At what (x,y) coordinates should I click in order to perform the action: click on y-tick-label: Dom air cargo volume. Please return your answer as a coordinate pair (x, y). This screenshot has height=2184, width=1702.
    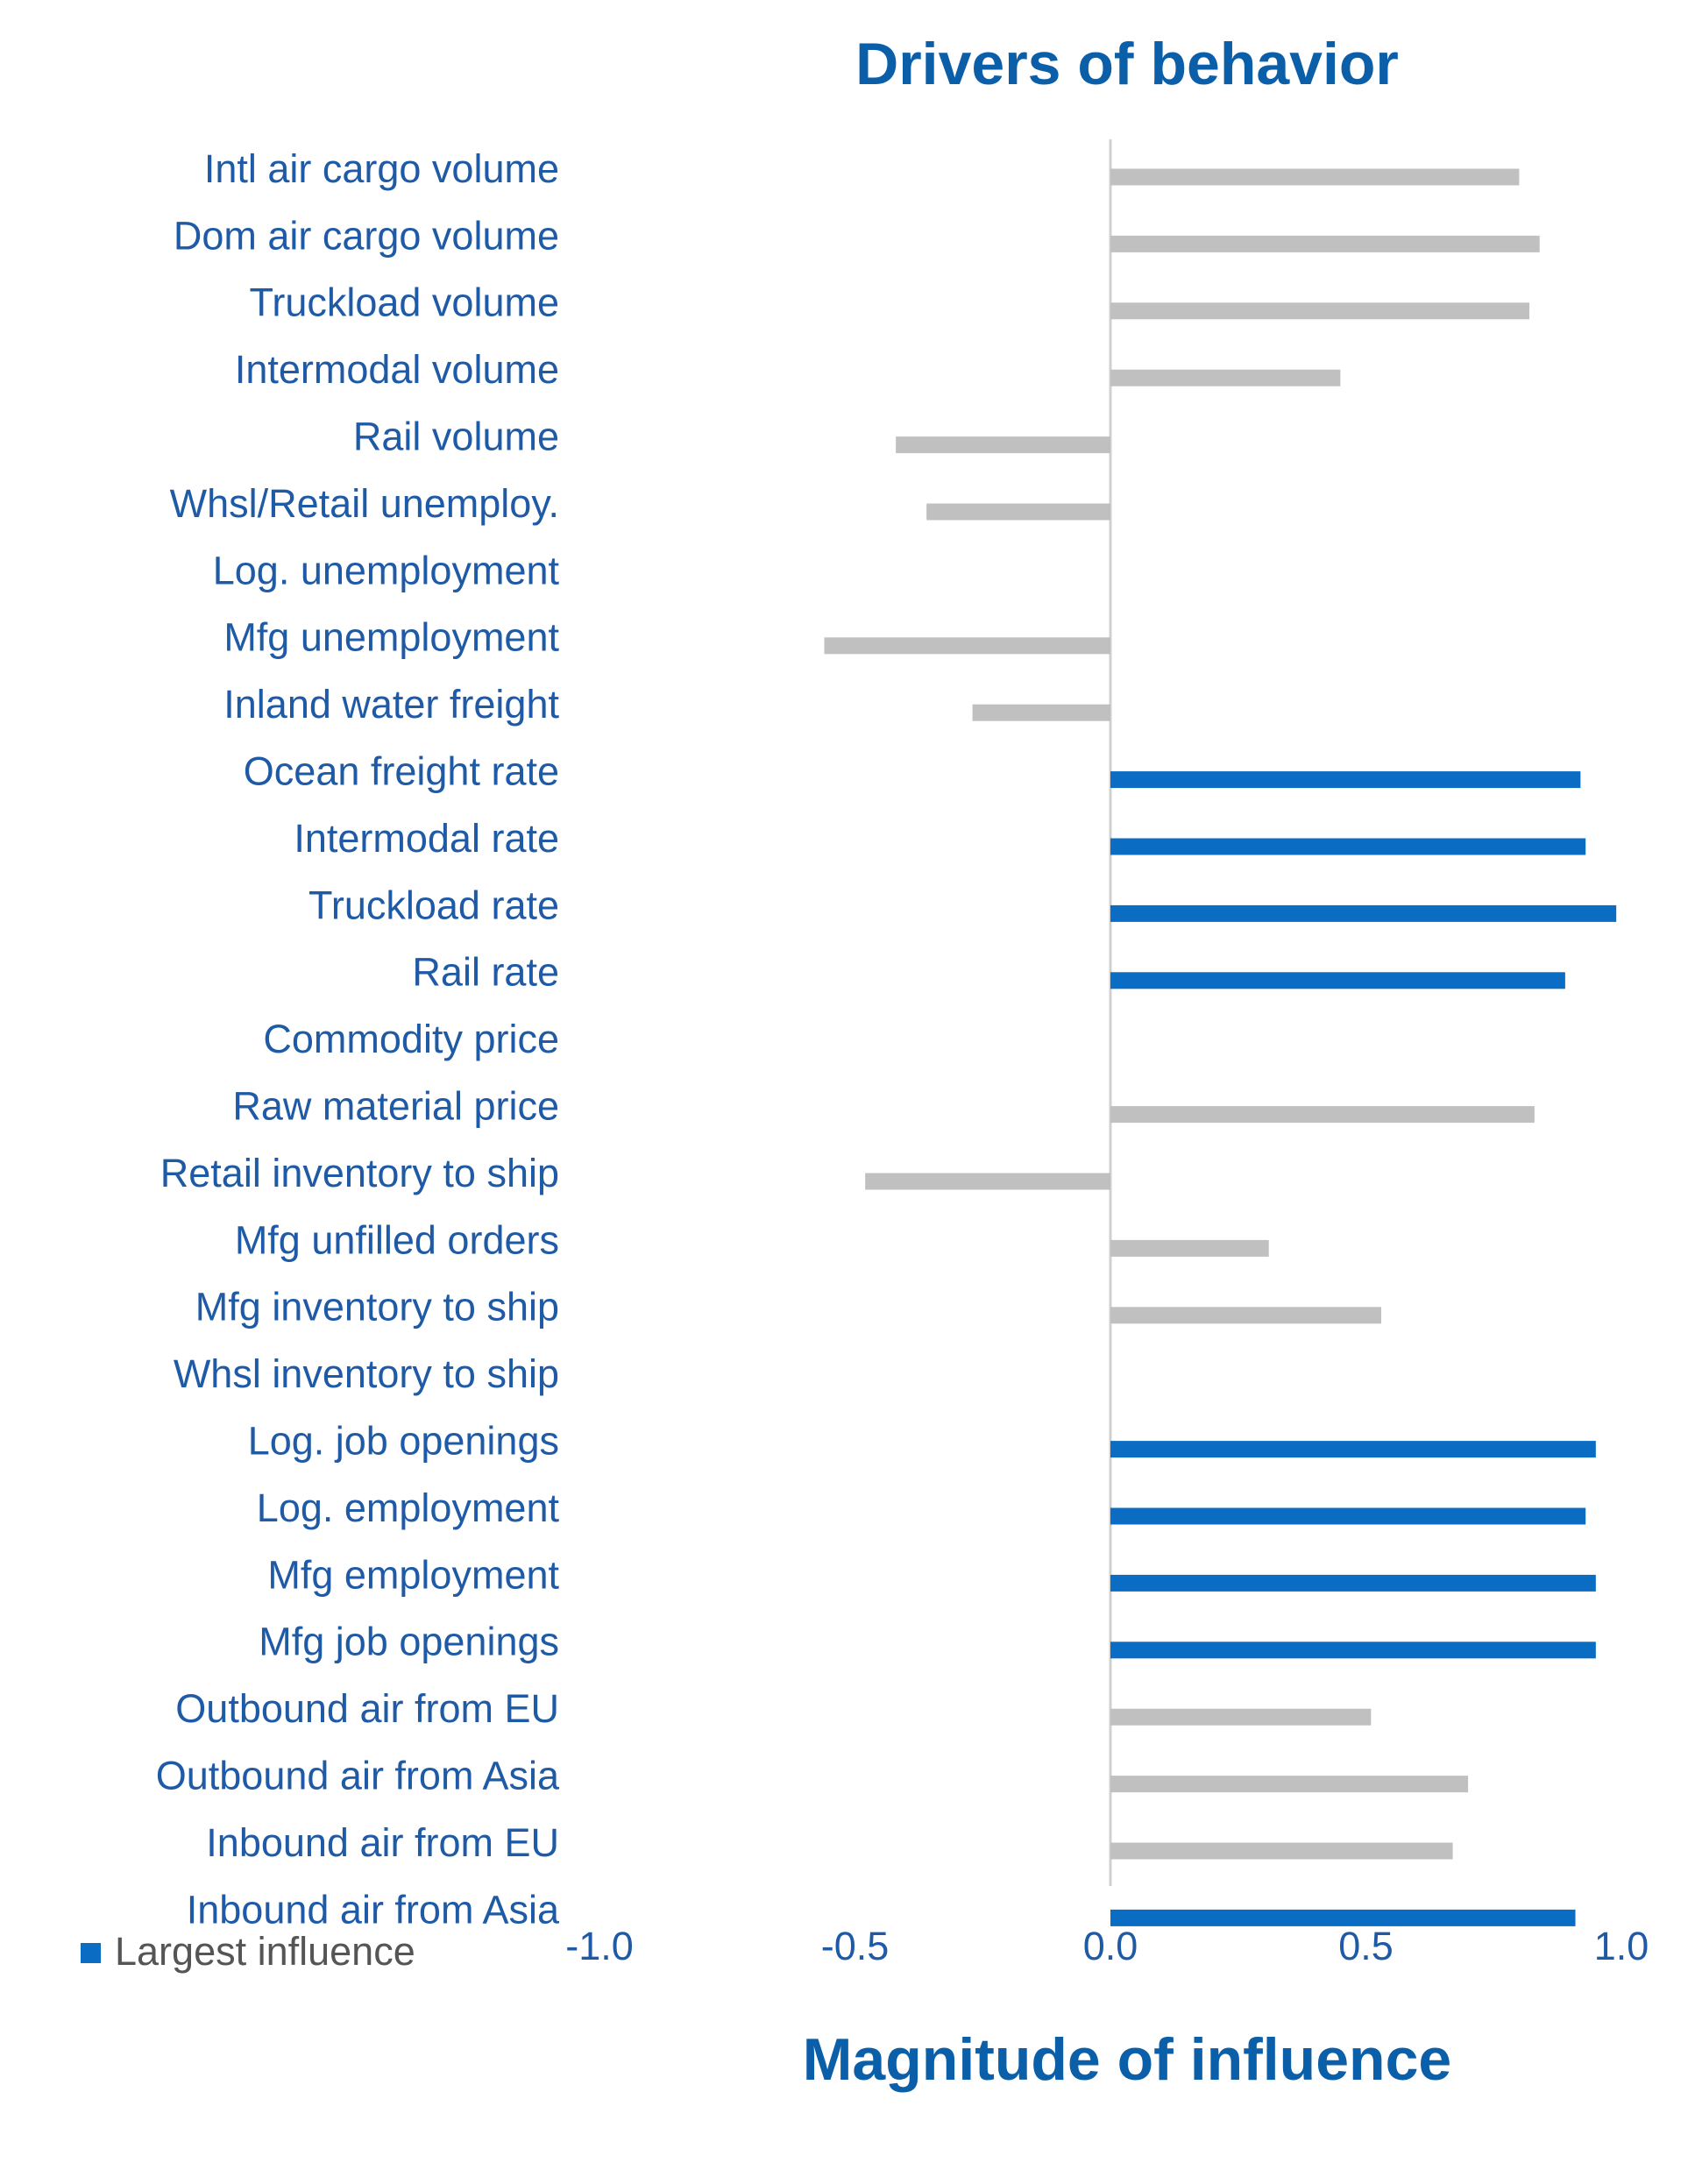
    Looking at the image, I should click on (366, 235).